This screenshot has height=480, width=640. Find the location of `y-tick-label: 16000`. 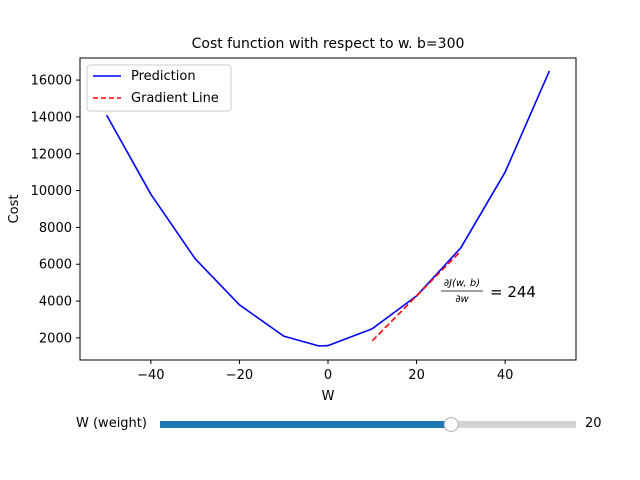

y-tick-label: 16000 is located at coordinates (51, 81).